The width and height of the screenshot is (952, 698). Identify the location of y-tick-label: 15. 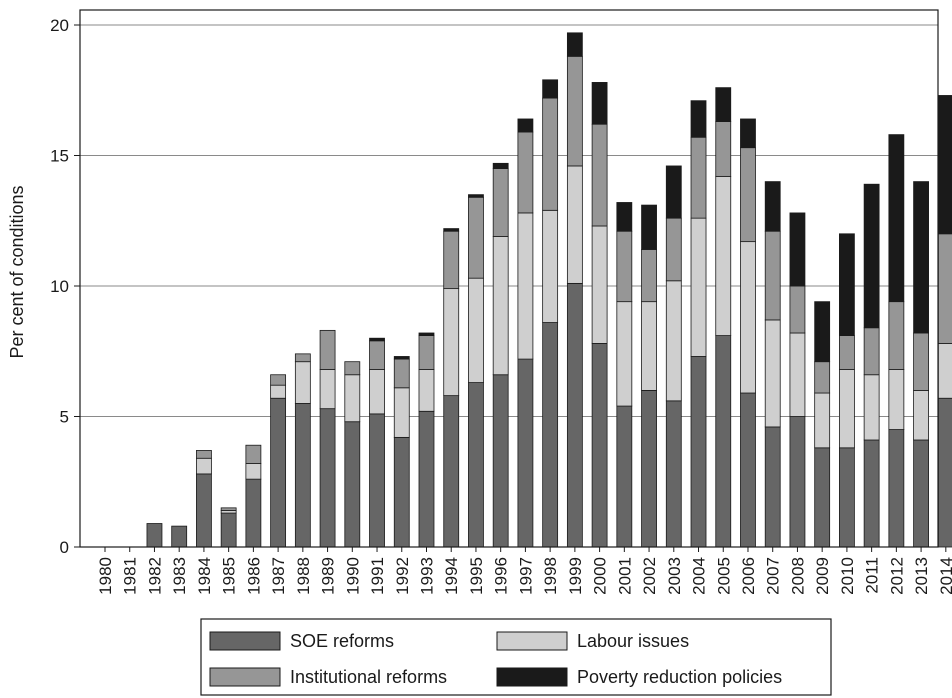
(59, 156).